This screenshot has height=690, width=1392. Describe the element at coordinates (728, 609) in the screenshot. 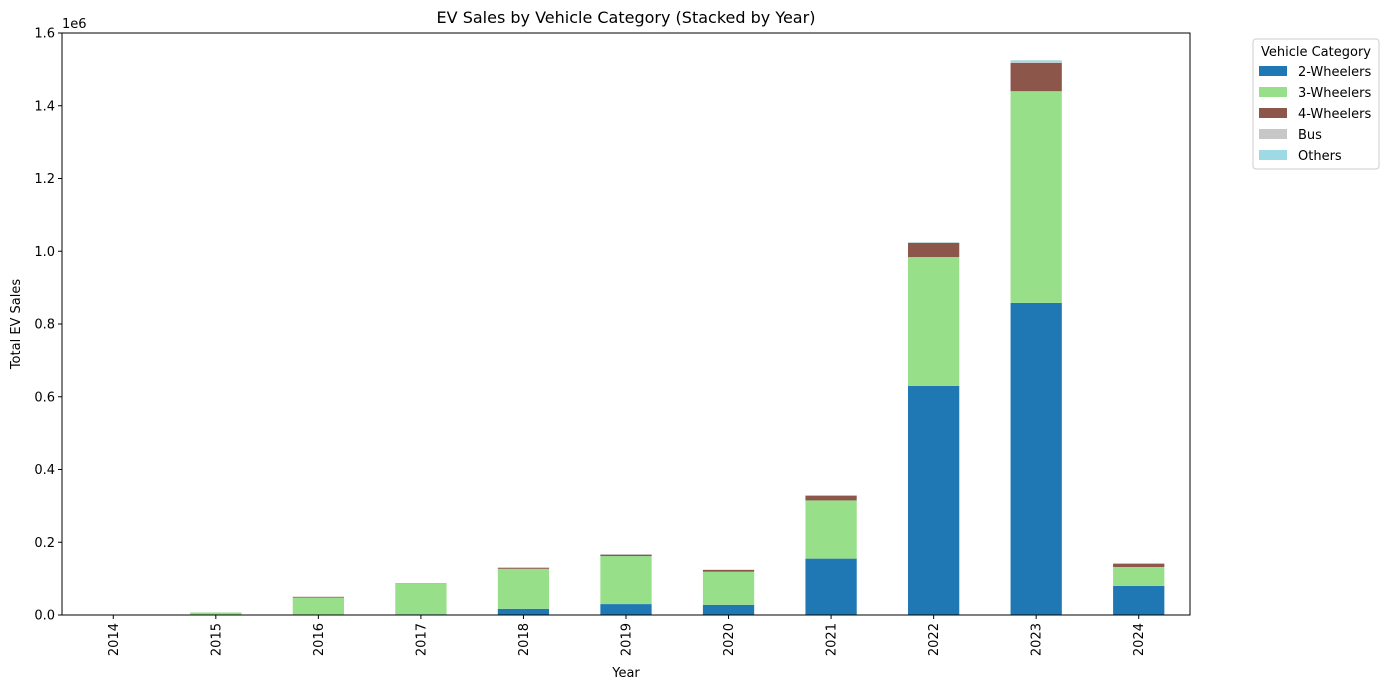

I see `bar-2-wheelers-2020` at that location.